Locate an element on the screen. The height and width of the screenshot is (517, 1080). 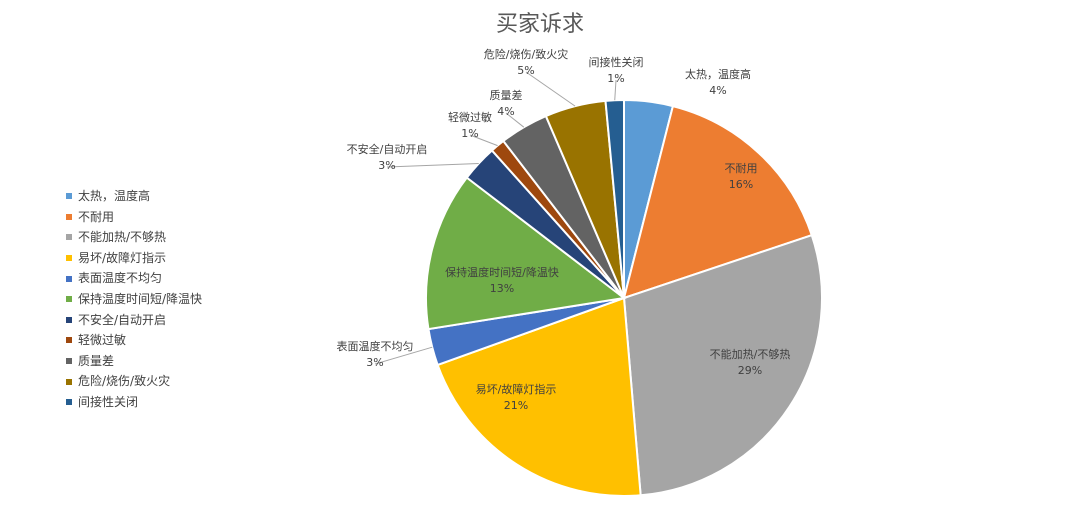
slice-category-label: 表面温度不均匀 is located at coordinates (375, 346).